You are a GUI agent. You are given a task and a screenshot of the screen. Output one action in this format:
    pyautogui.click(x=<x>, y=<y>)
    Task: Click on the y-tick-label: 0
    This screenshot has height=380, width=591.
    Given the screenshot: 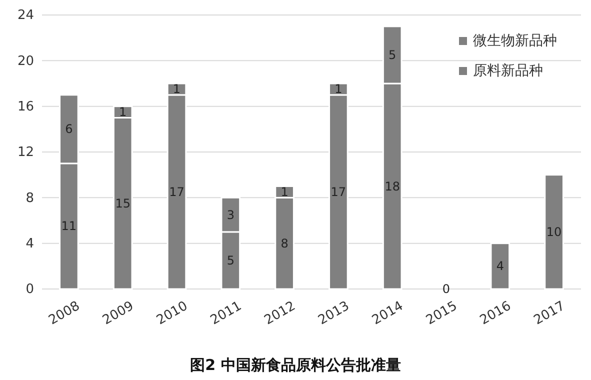 What is the action you would take?
    pyautogui.click(x=30, y=290)
    